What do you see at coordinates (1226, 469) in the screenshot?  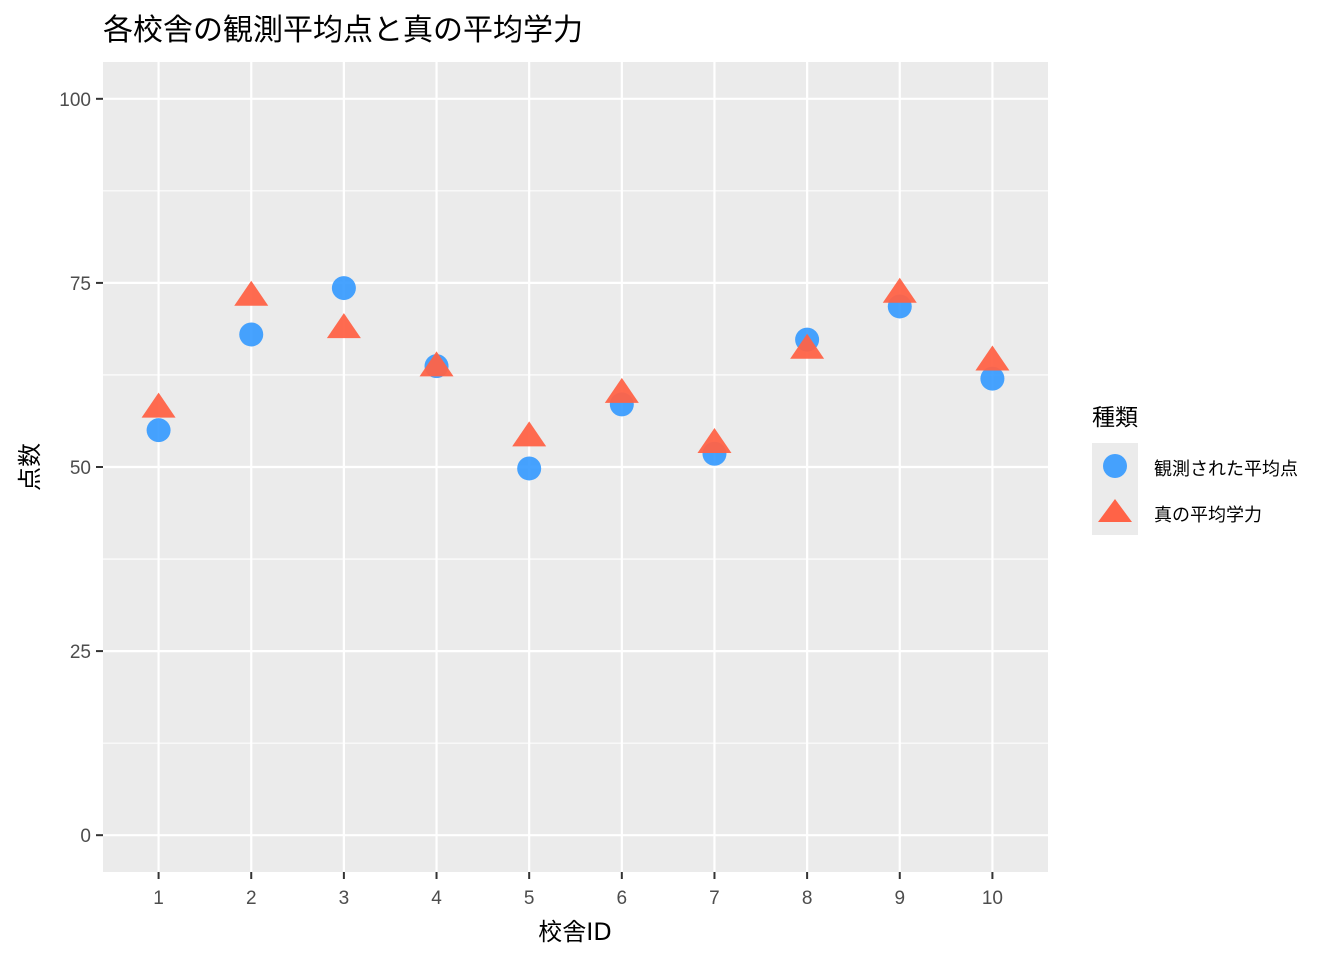 I see `legend-label-observed: 観測された平均点` at bounding box center [1226, 469].